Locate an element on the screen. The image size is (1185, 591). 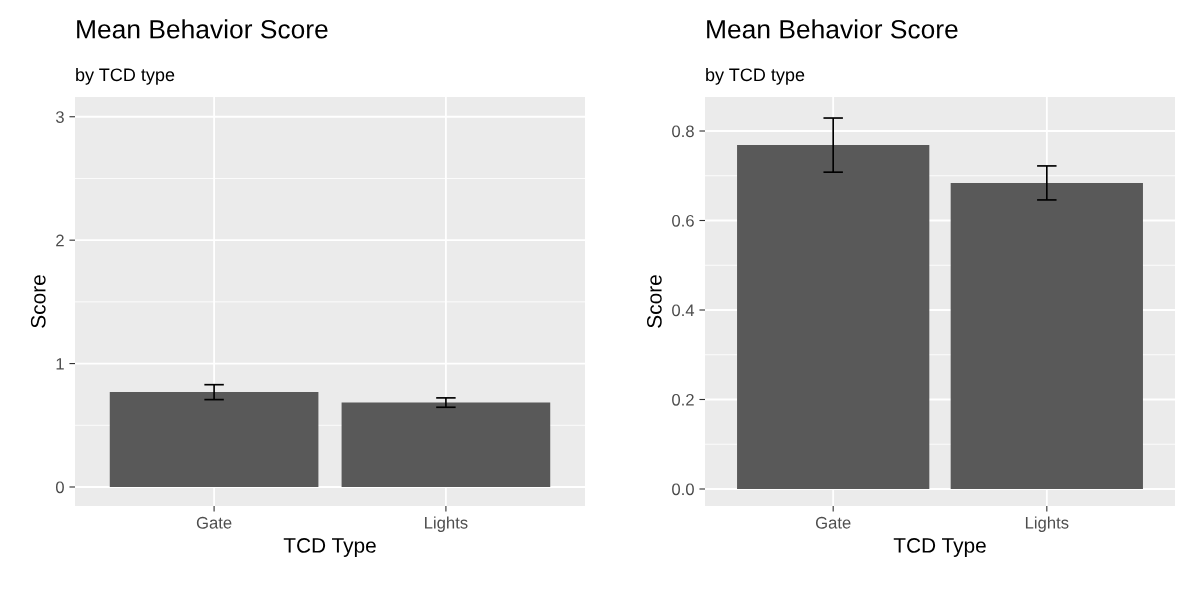
y-tick-label: 2 is located at coordinates (60, 240).